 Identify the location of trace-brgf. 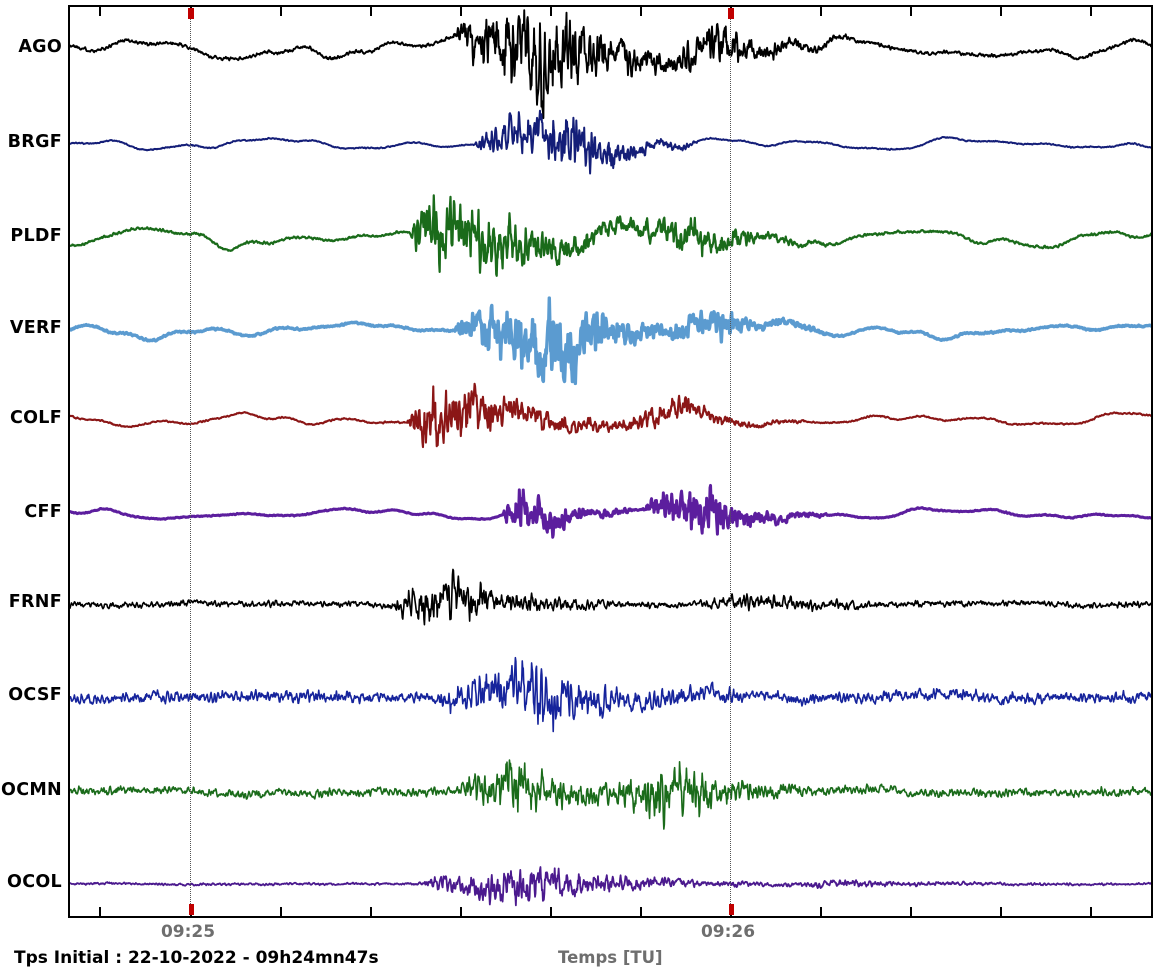
(610, 142).